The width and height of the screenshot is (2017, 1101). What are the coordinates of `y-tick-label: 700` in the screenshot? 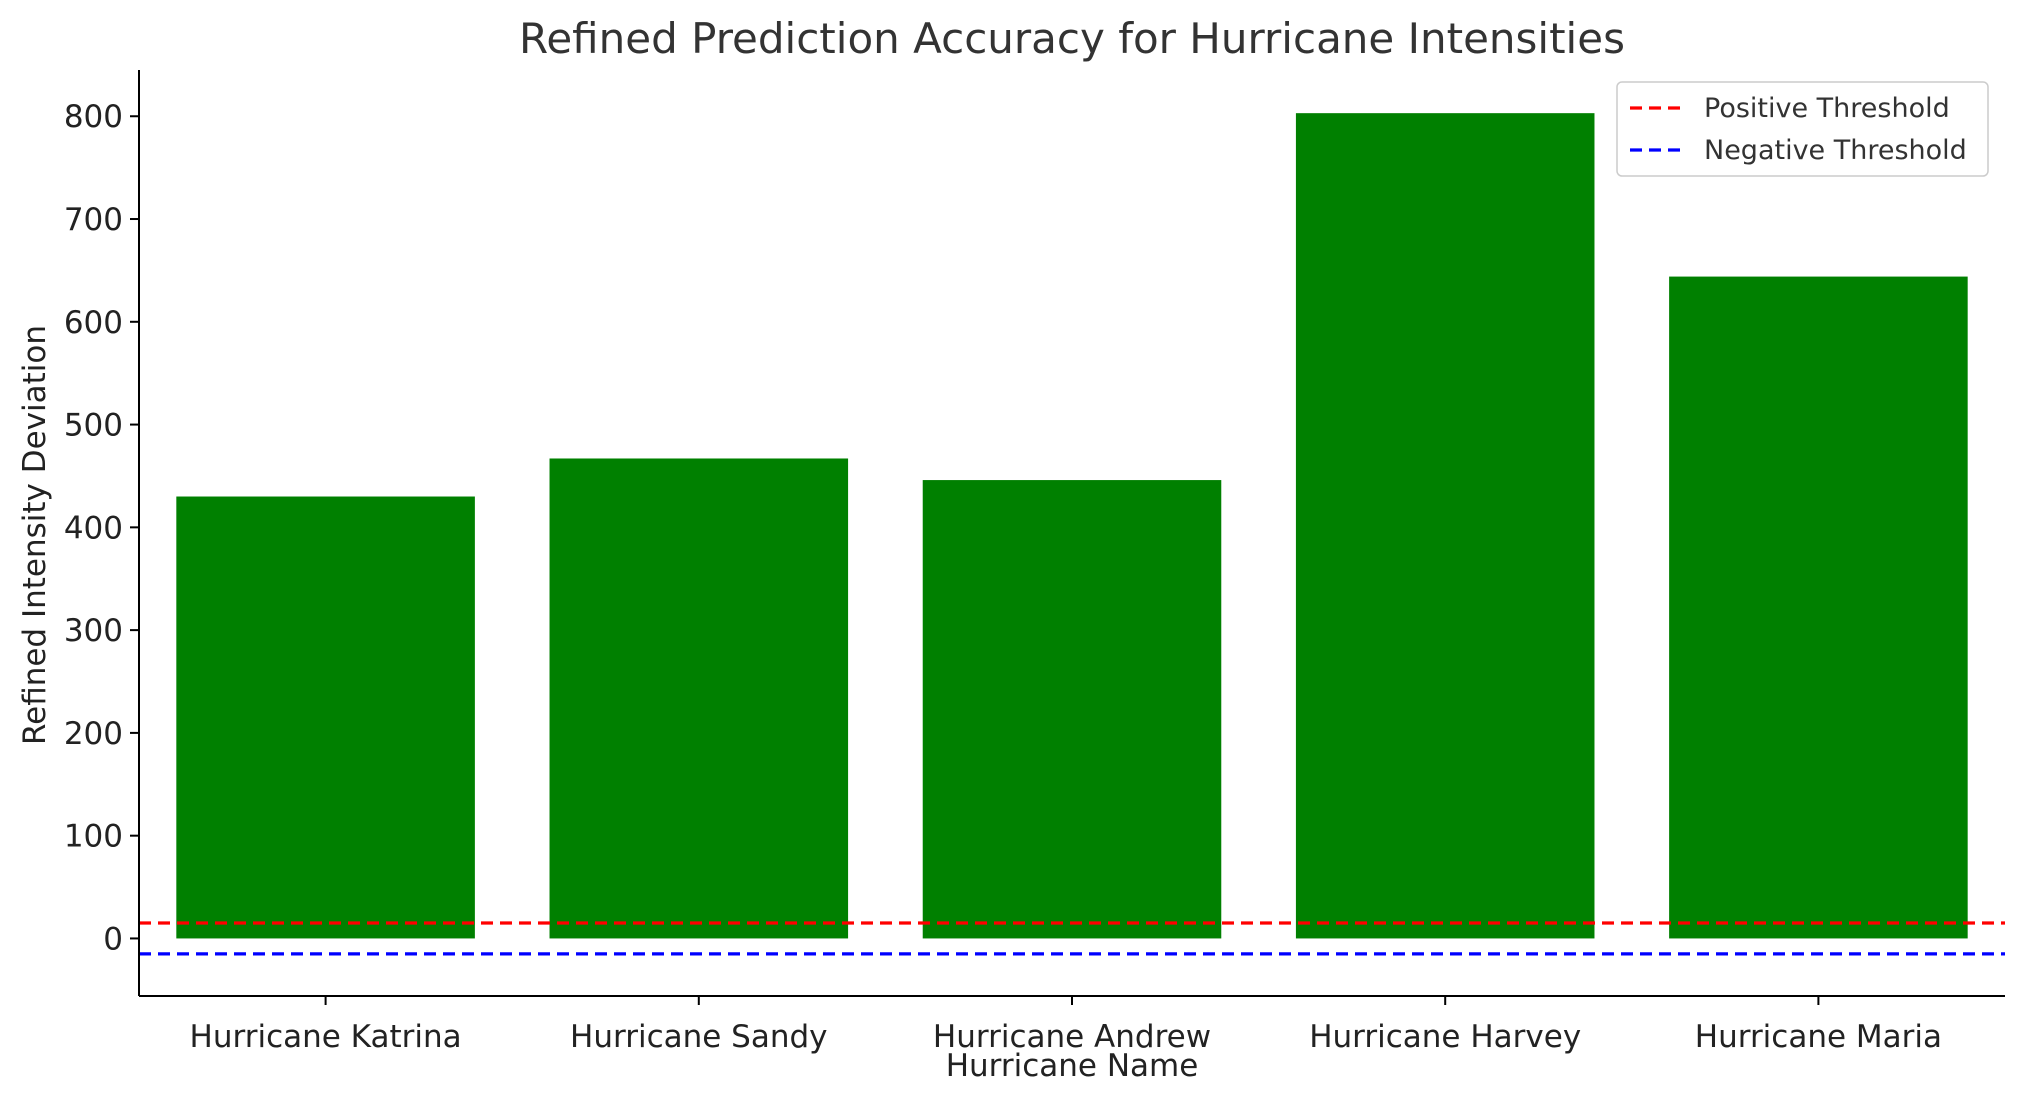 It's located at (93, 220).